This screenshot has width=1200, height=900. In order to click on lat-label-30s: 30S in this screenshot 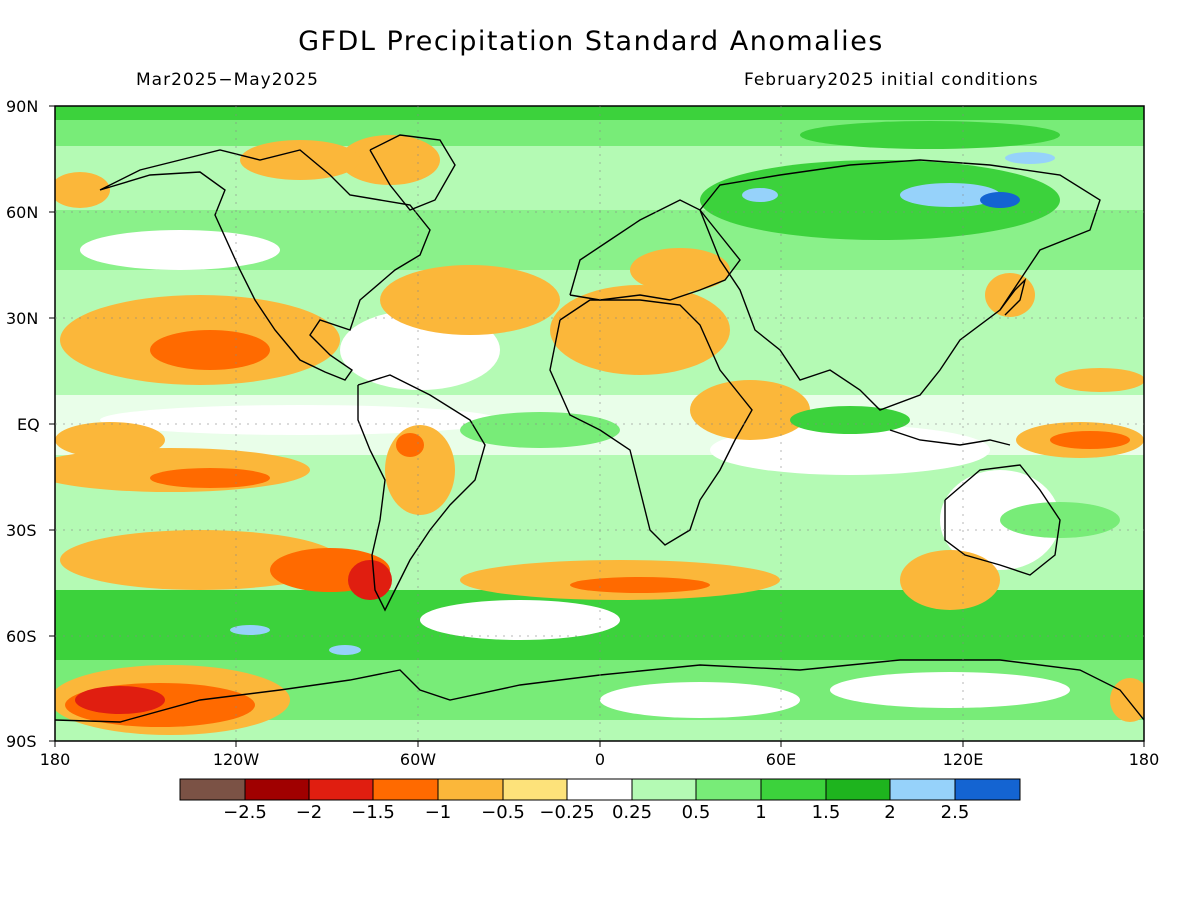, I will do `click(21, 530)`.